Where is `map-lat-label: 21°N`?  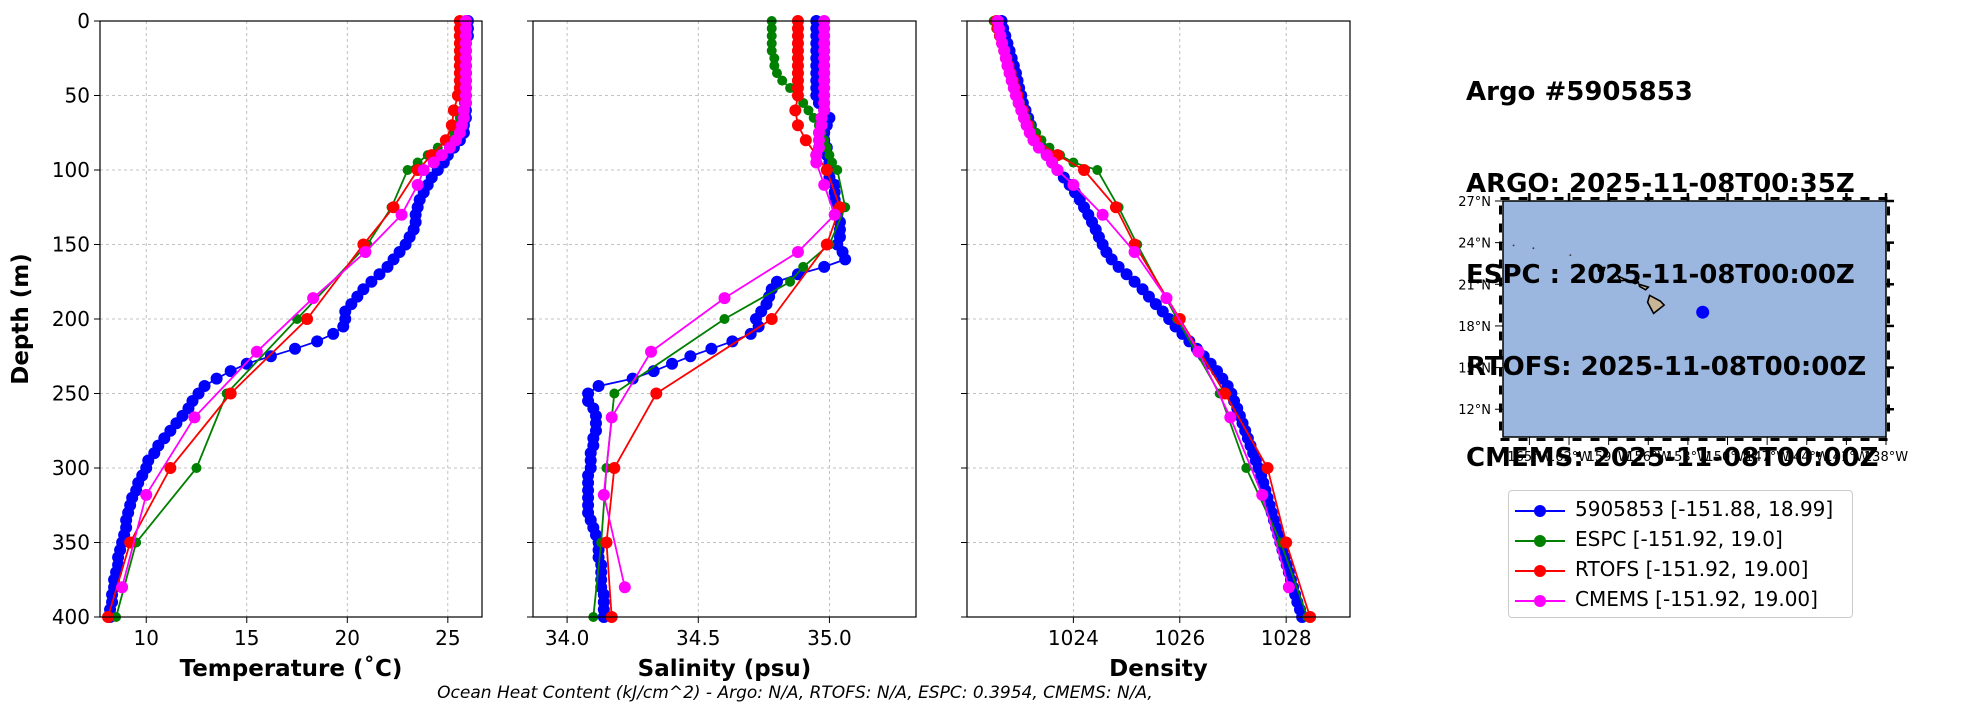 map-lat-label: 21°N is located at coordinates (1474, 285).